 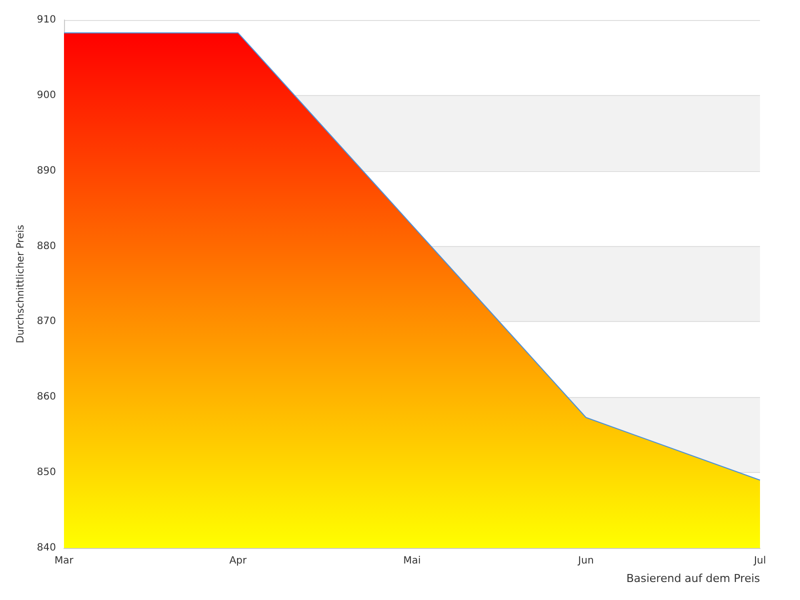 I want to click on y-tick-label: 850, so click(x=46, y=472).